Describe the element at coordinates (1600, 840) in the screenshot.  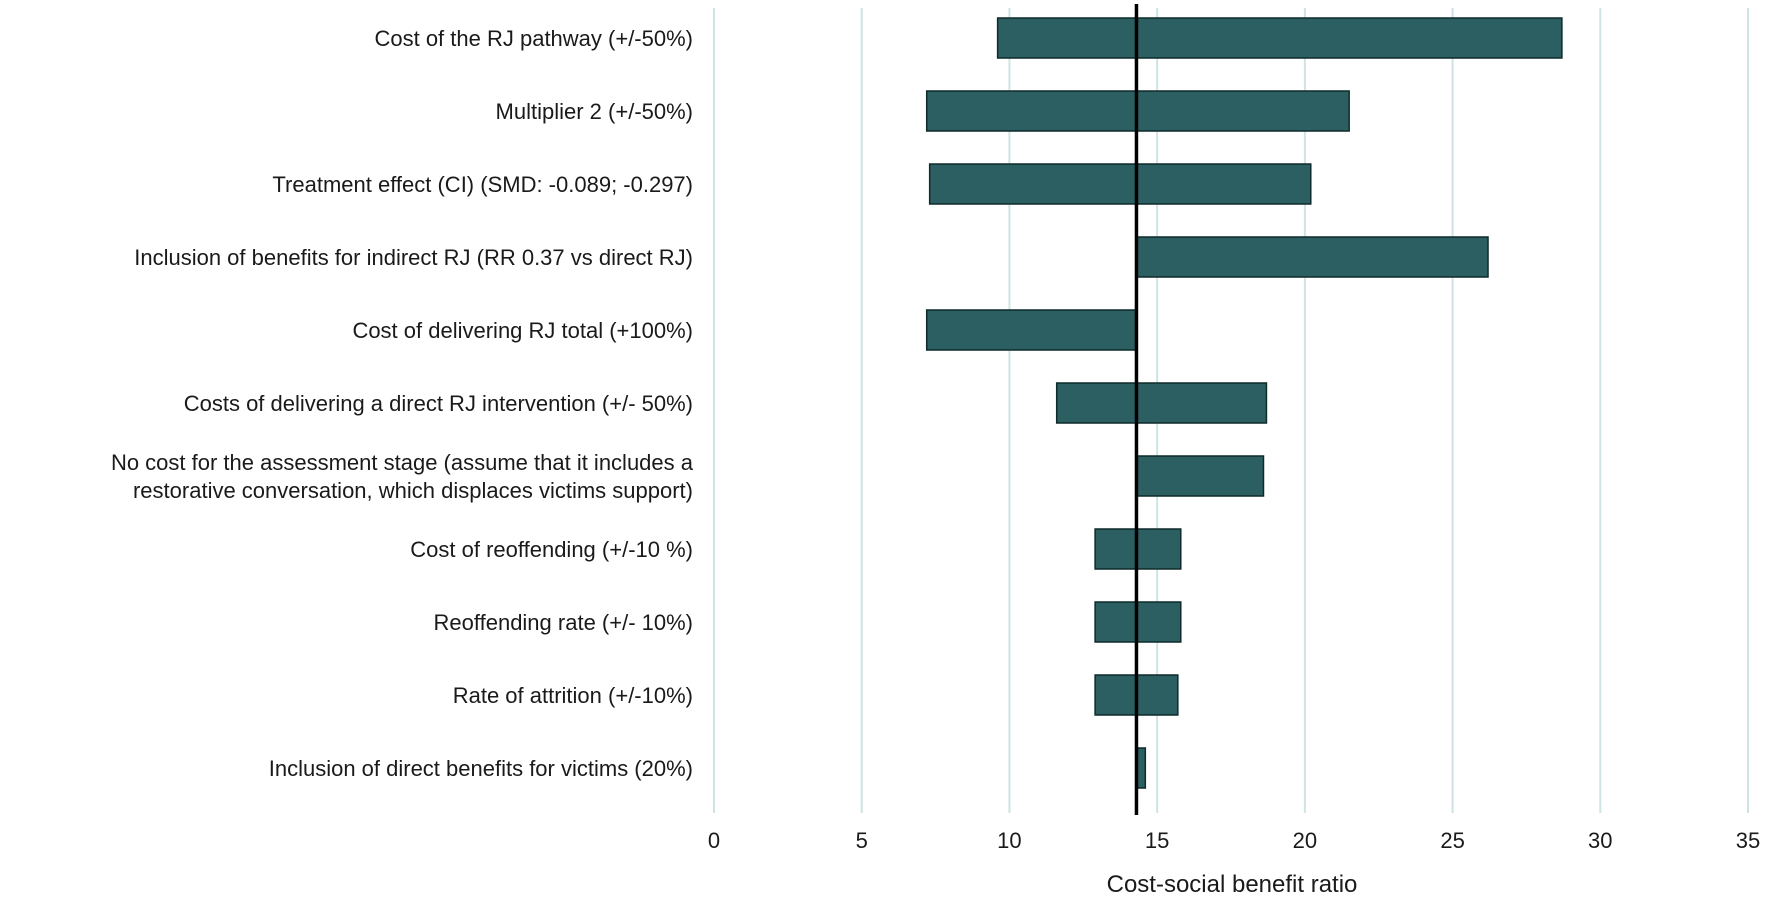
I see `x-tick-label-6: 30` at that location.